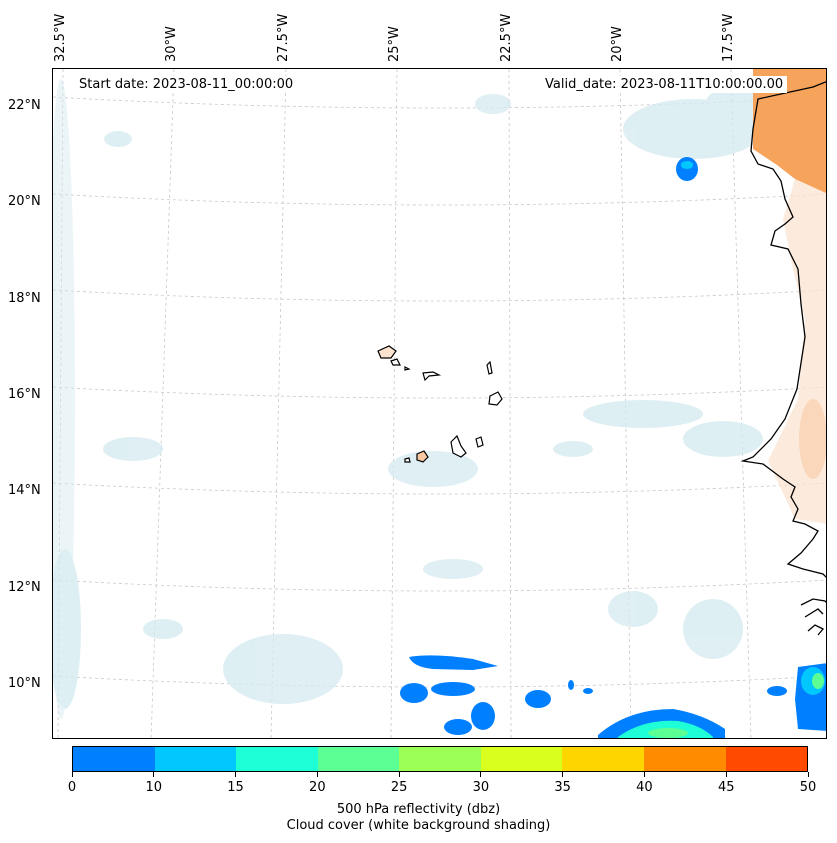  I want to click on land-shading, so click(789, 296).